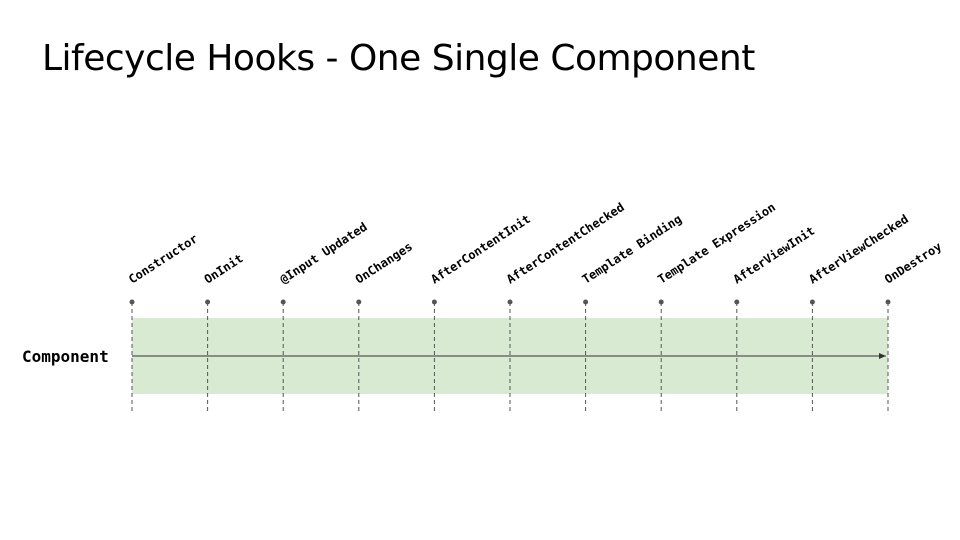 This screenshot has height=540, width=960. Describe the element at coordinates (163, 258) in the screenshot. I see `hook-label: Constructor` at that location.